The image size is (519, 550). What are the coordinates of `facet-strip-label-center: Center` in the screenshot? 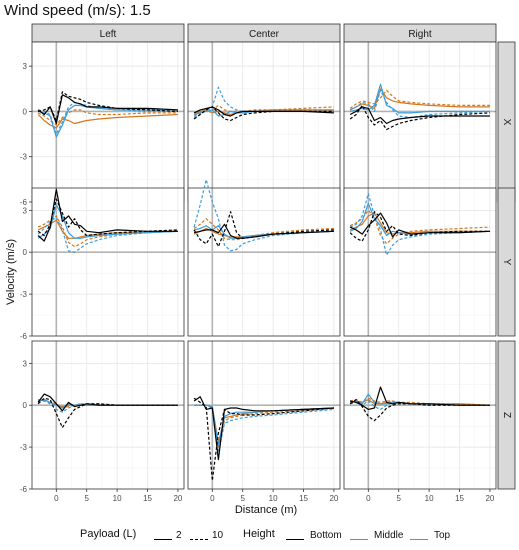 It's located at (264, 34).